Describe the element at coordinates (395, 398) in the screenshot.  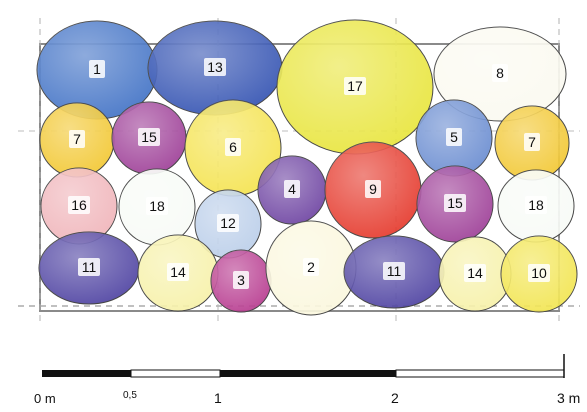
I see `scale-label-2: 2` at that location.